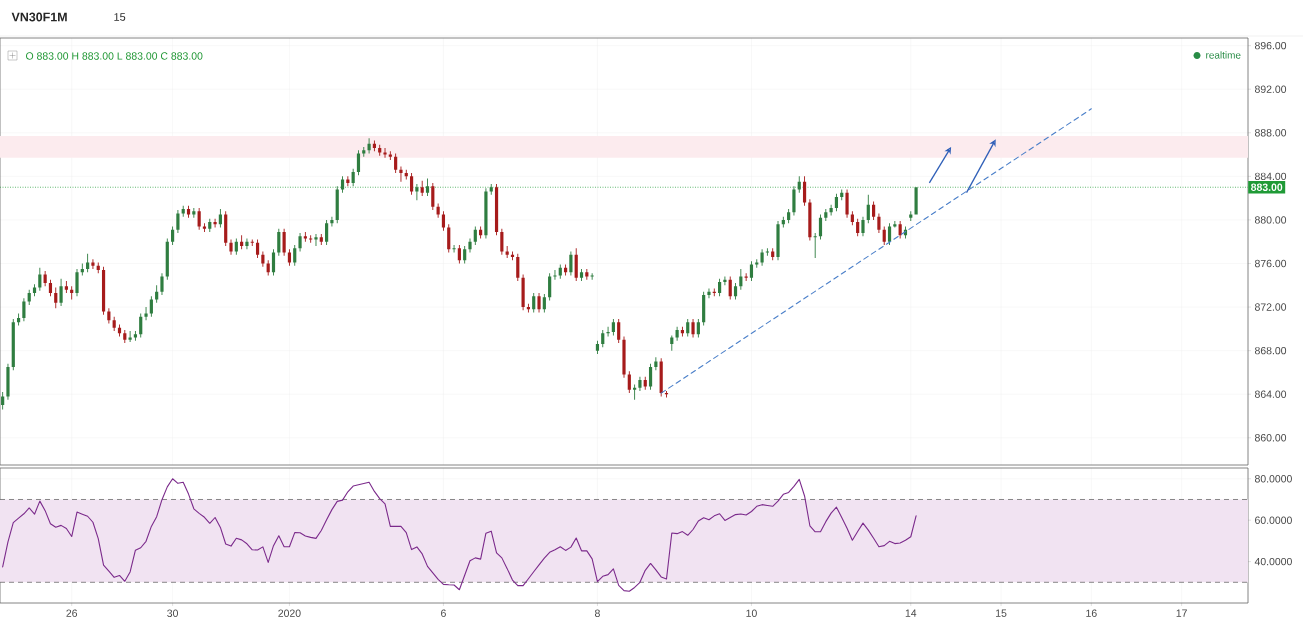  Describe the element at coordinates (597, 613) in the screenshot. I see `x-tick-label: 8` at that location.